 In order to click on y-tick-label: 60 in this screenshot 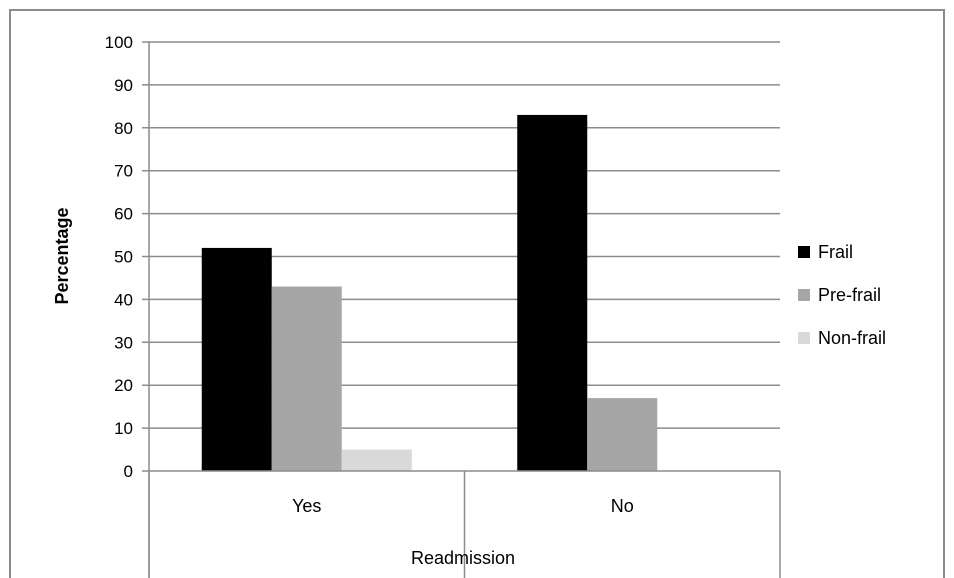, I will do `click(123, 214)`.